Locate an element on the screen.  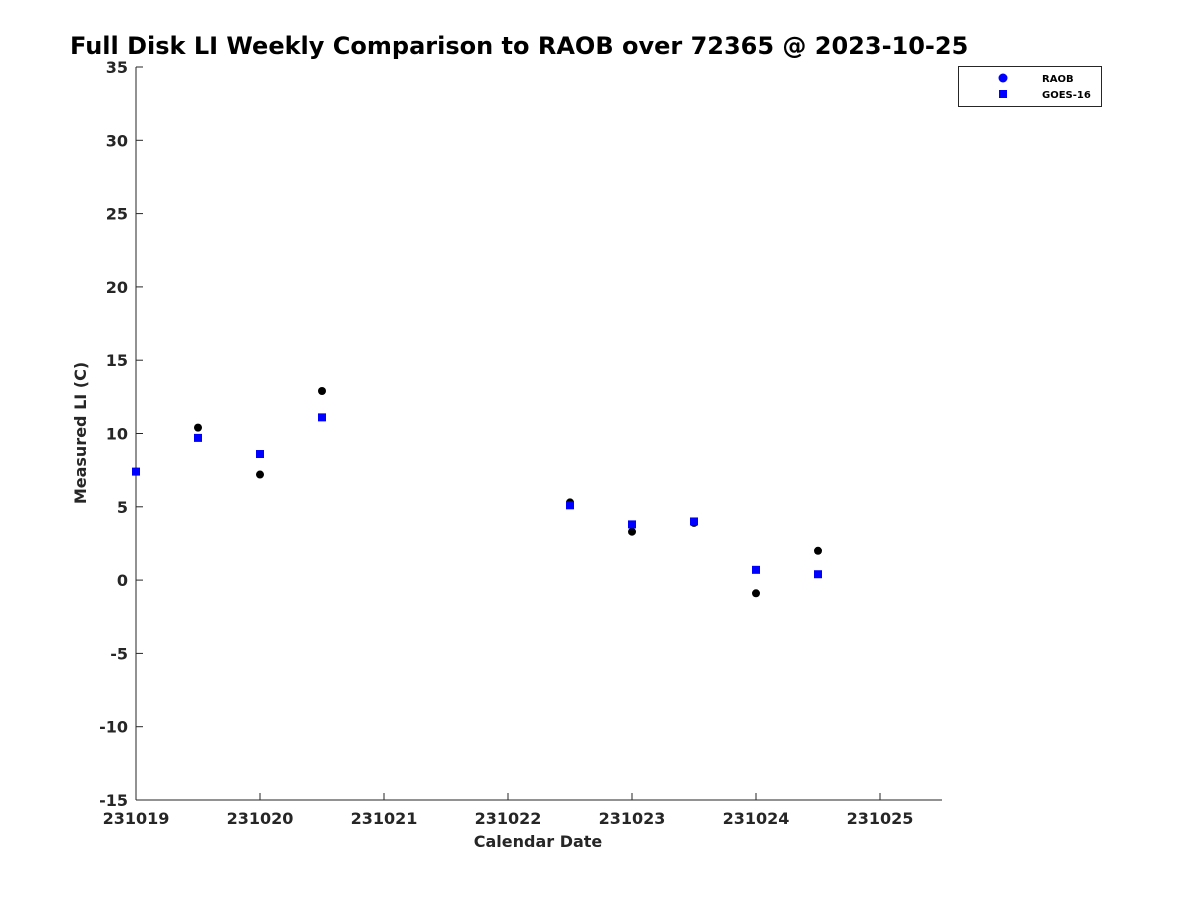
legend-box is located at coordinates (1030, 86).